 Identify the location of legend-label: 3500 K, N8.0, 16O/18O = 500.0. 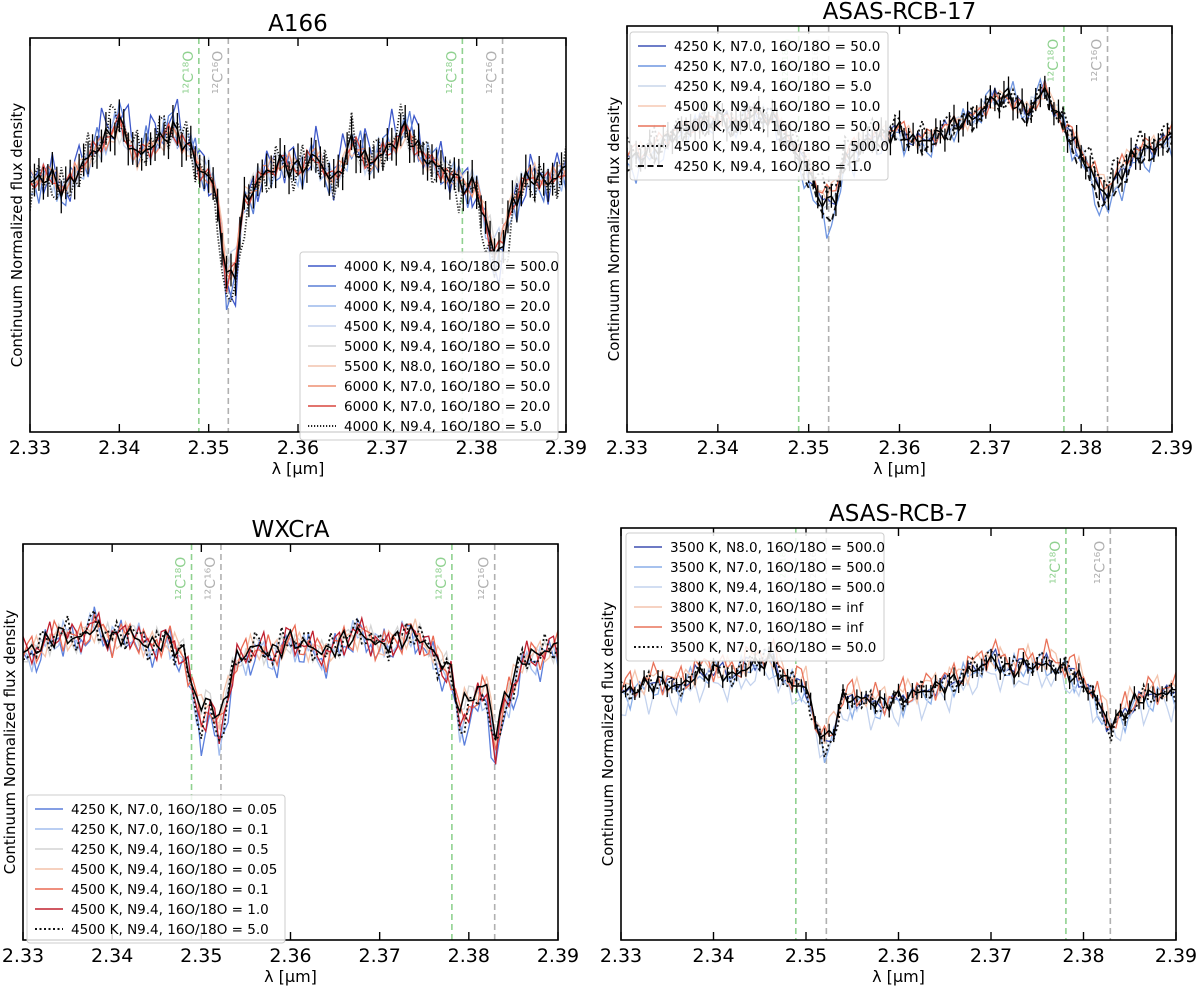
(777, 548).